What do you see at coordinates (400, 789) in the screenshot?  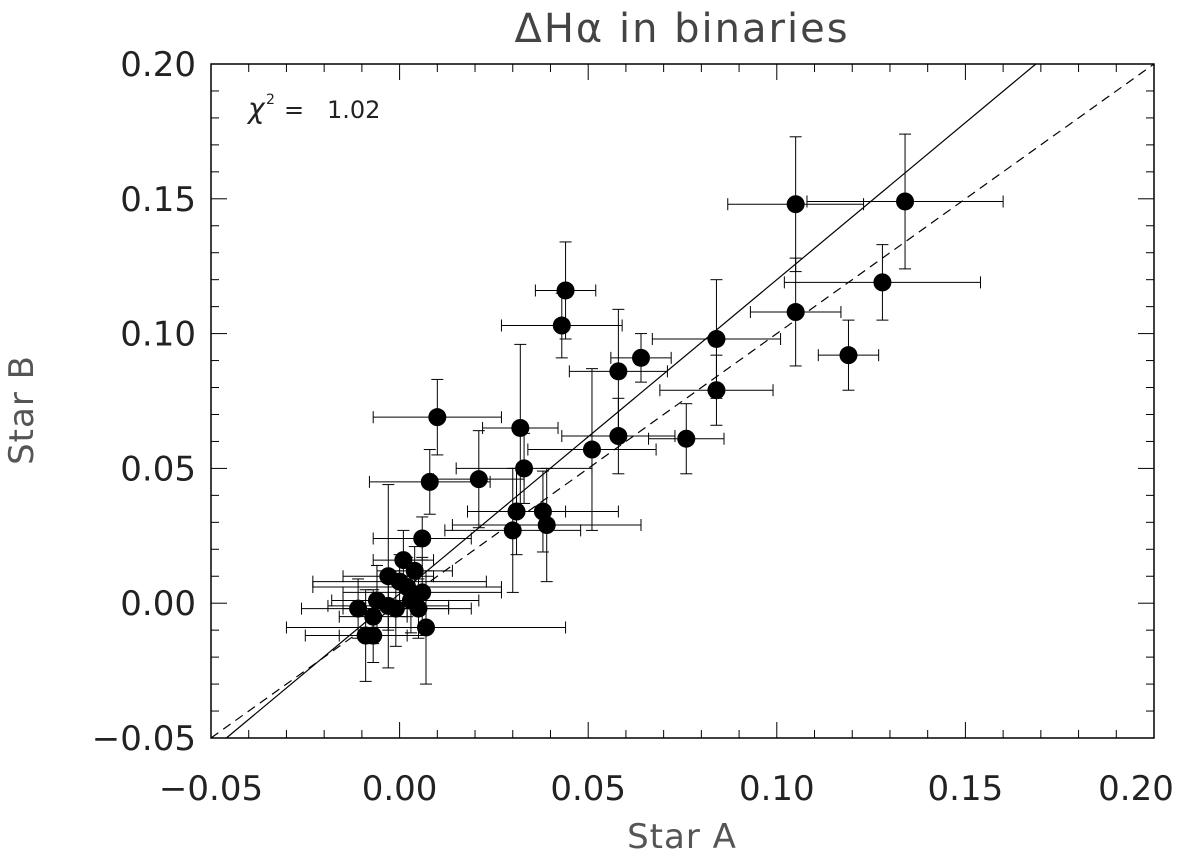 I see `x-tick-label: 0.00` at bounding box center [400, 789].